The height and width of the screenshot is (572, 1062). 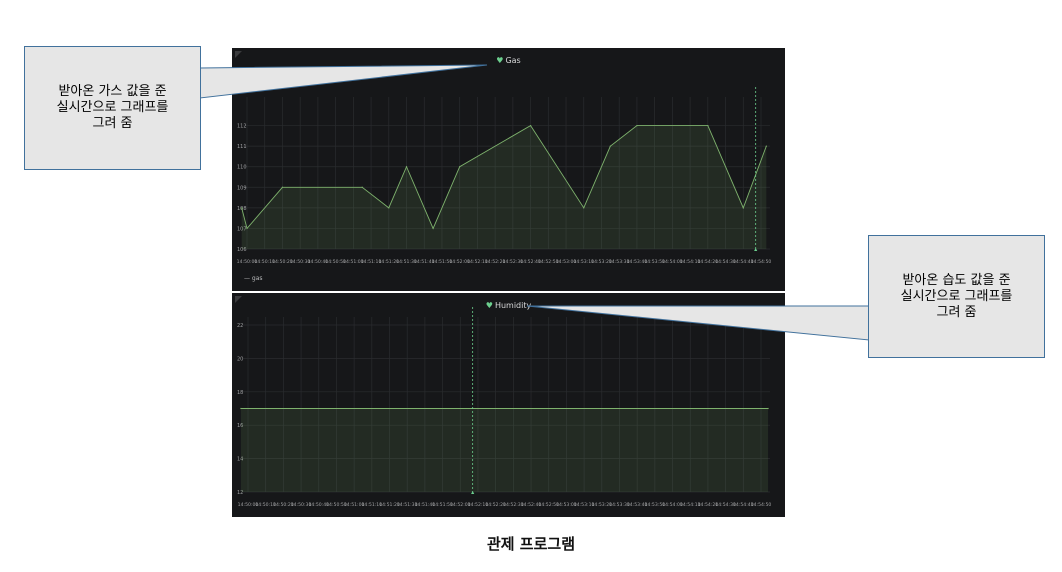 I want to click on annotation-marker-icon, so click(x=756, y=249).